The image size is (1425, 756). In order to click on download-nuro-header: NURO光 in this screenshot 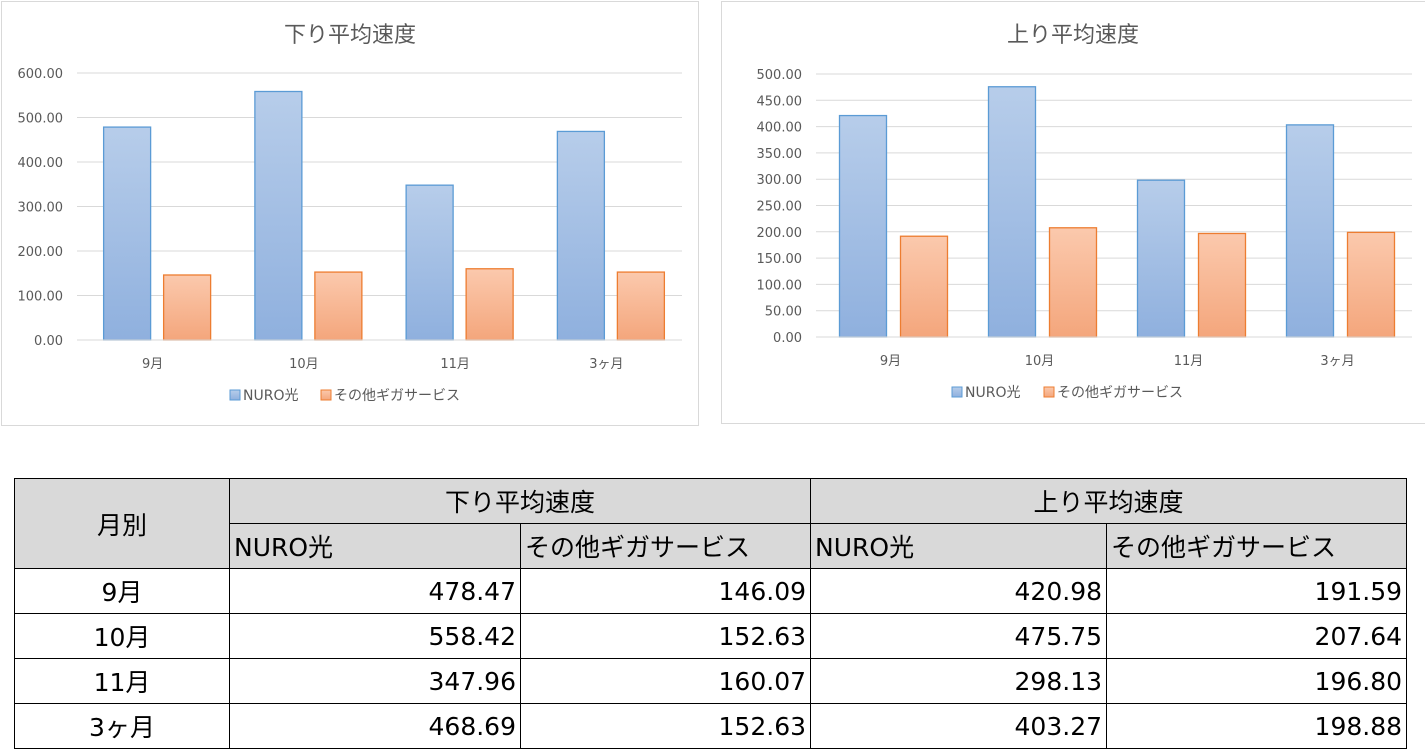, I will do `click(375, 546)`.